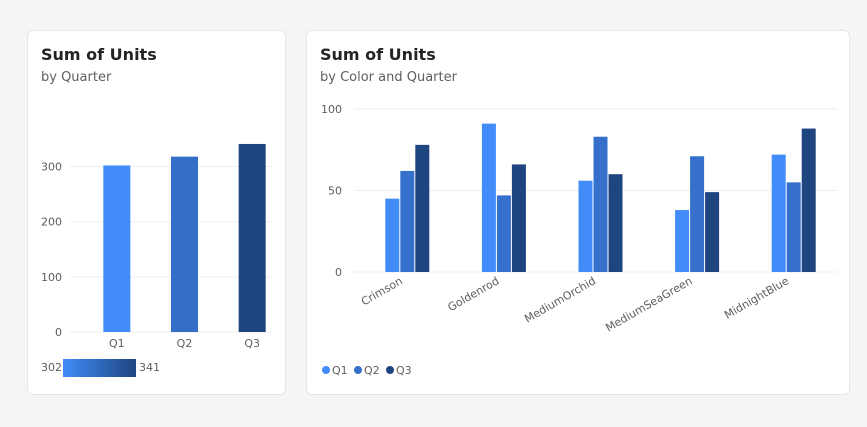 The height and width of the screenshot is (427, 867). What do you see at coordinates (503, 233) in the screenshot?
I see `bar-goldenrod-q2` at bounding box center [503, 233].